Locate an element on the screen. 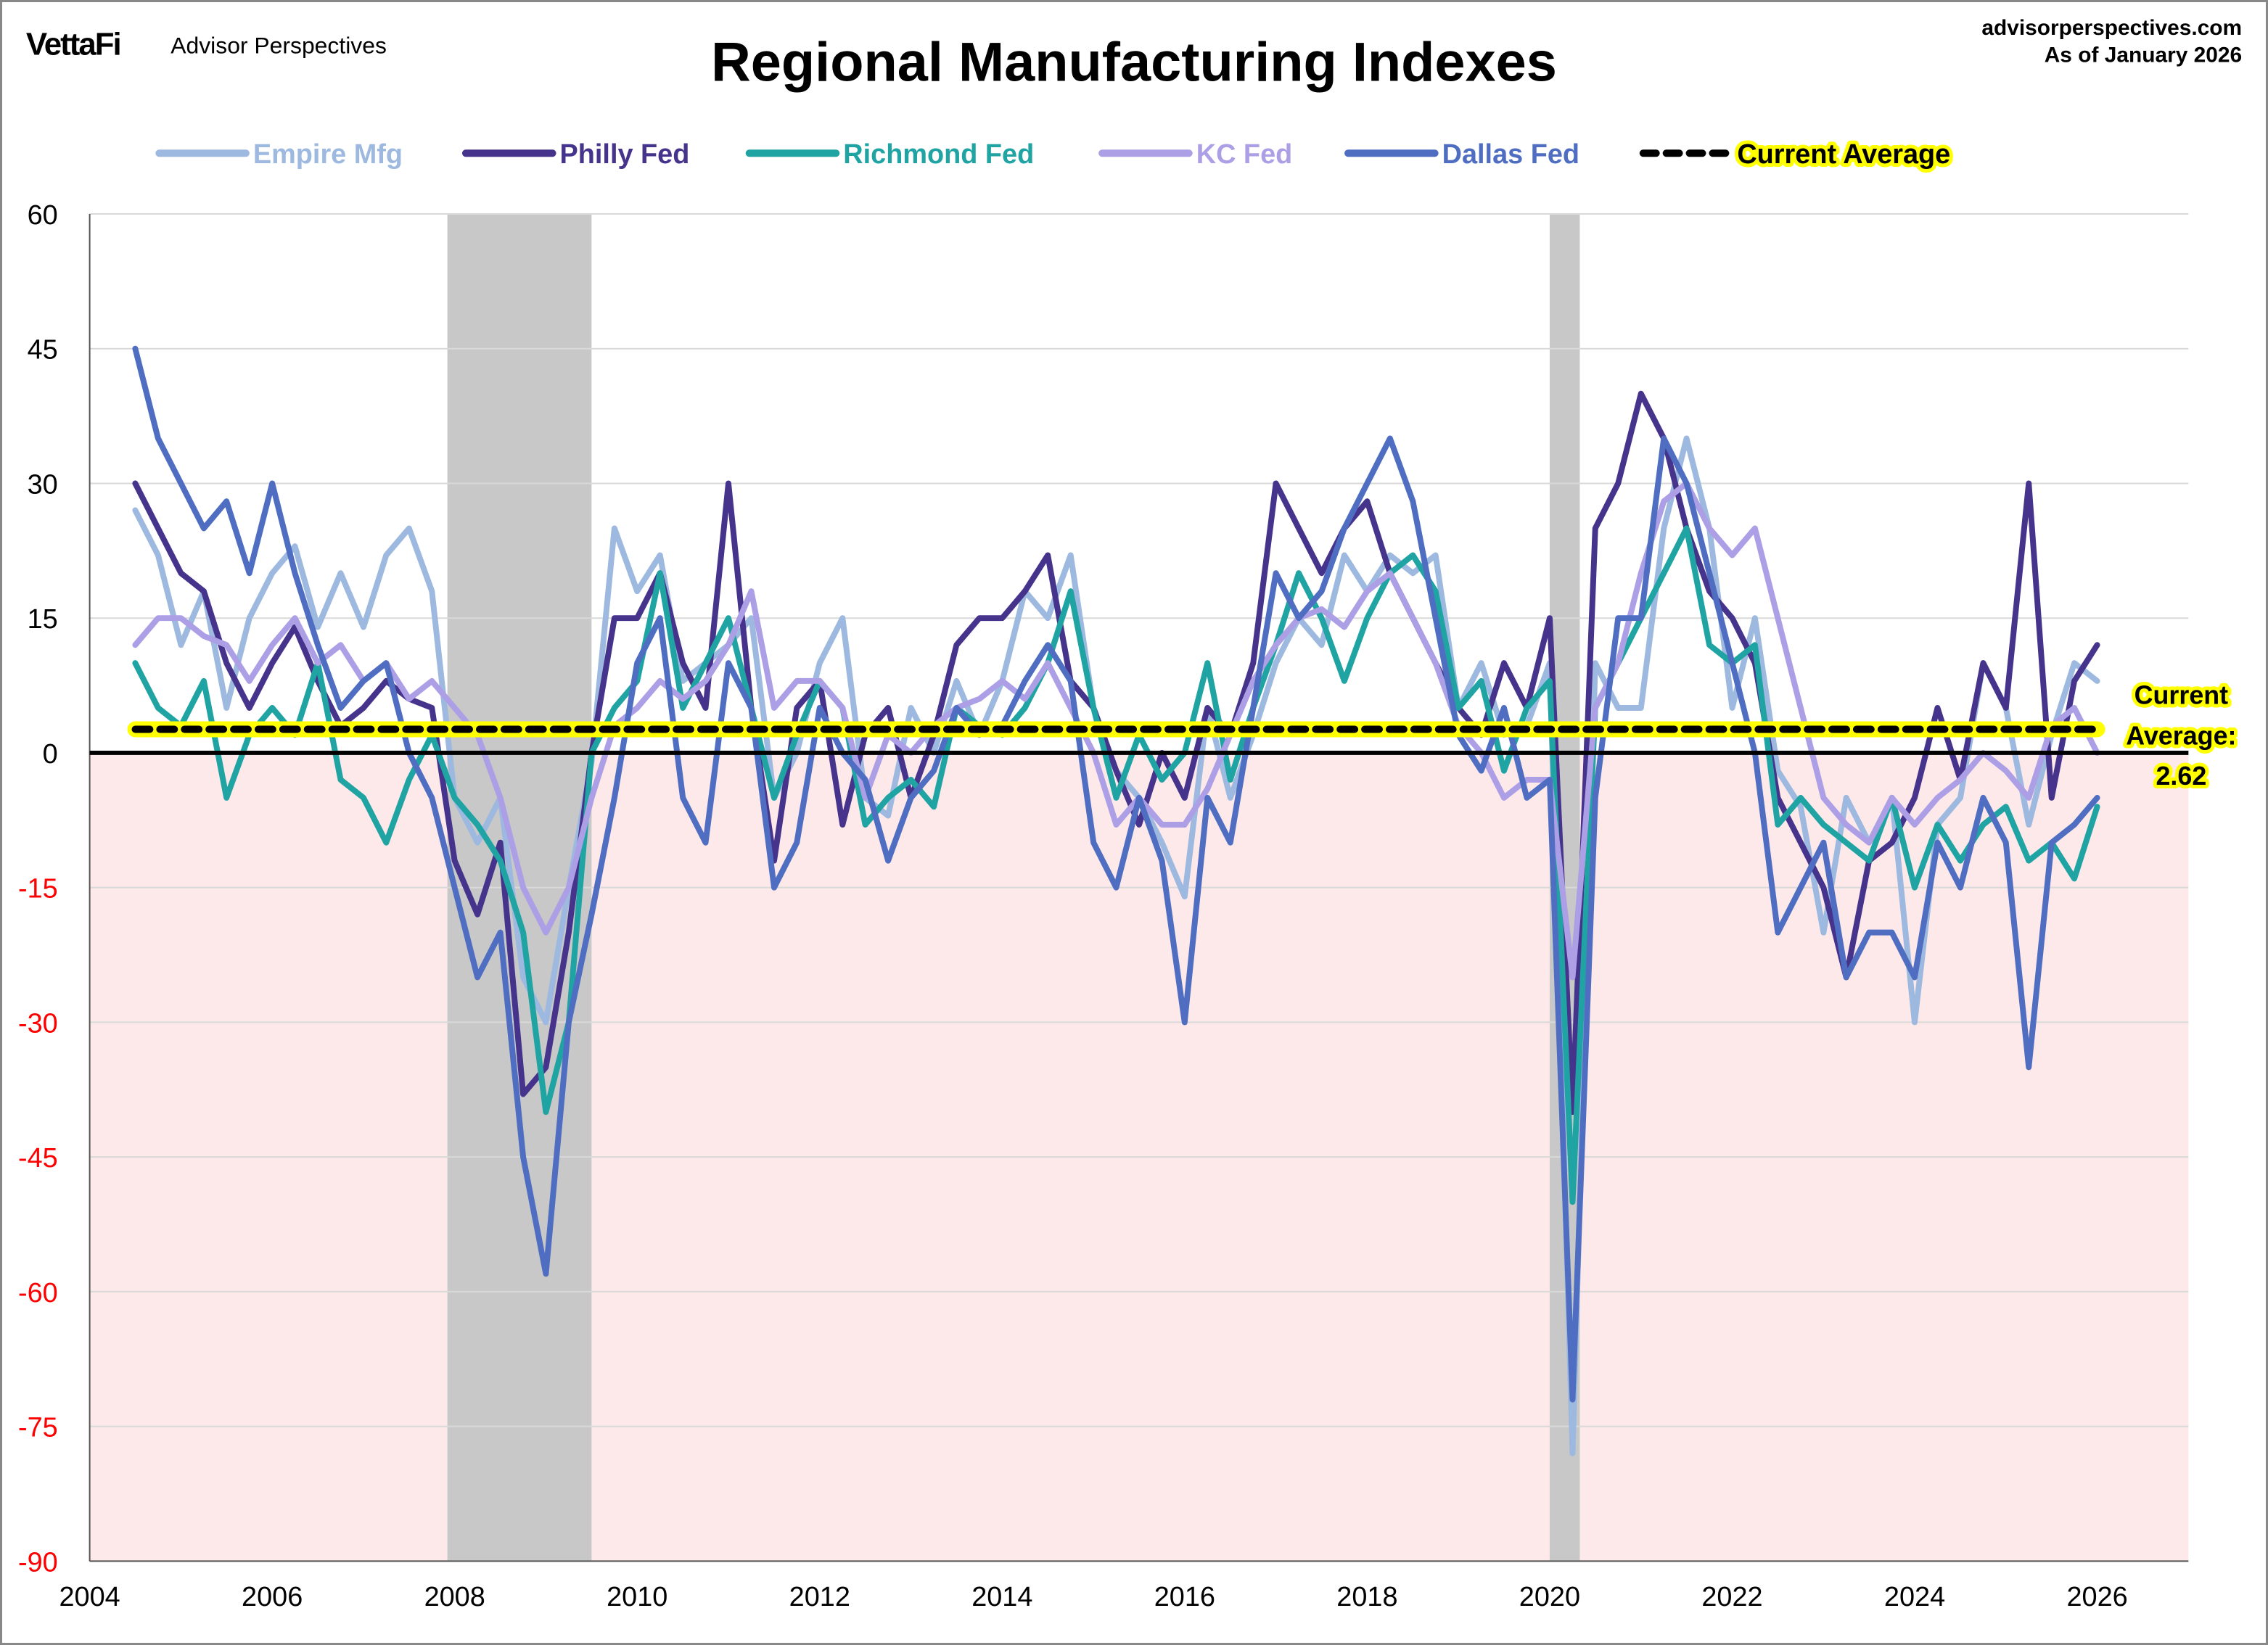 Image resolution: width=2268 pixels, height=1645 pixels. x-tick-label: 2014 is located at coordinates (1002, 1597).